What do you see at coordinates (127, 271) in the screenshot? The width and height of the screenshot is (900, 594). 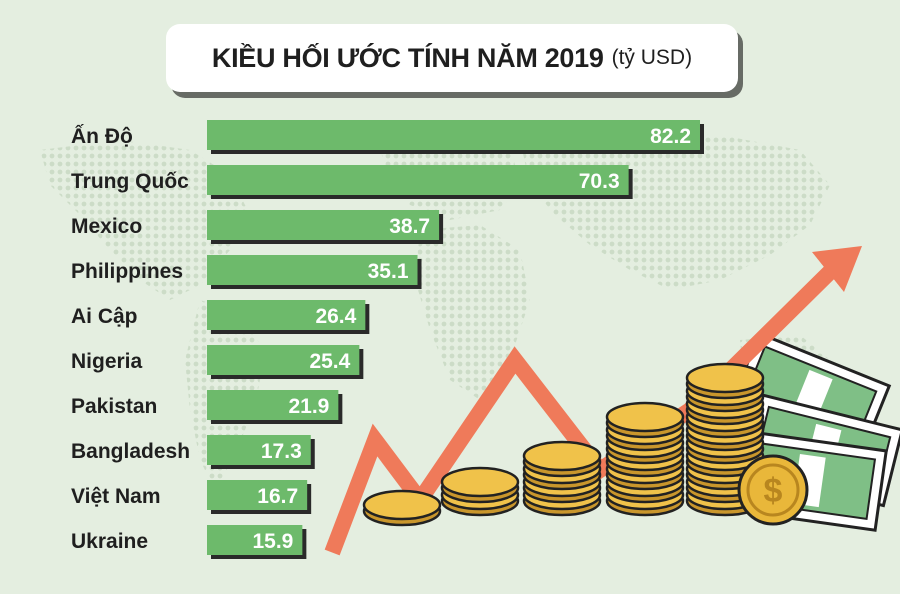 I see `category-label: Philippines` at bounding box center [127, 271].